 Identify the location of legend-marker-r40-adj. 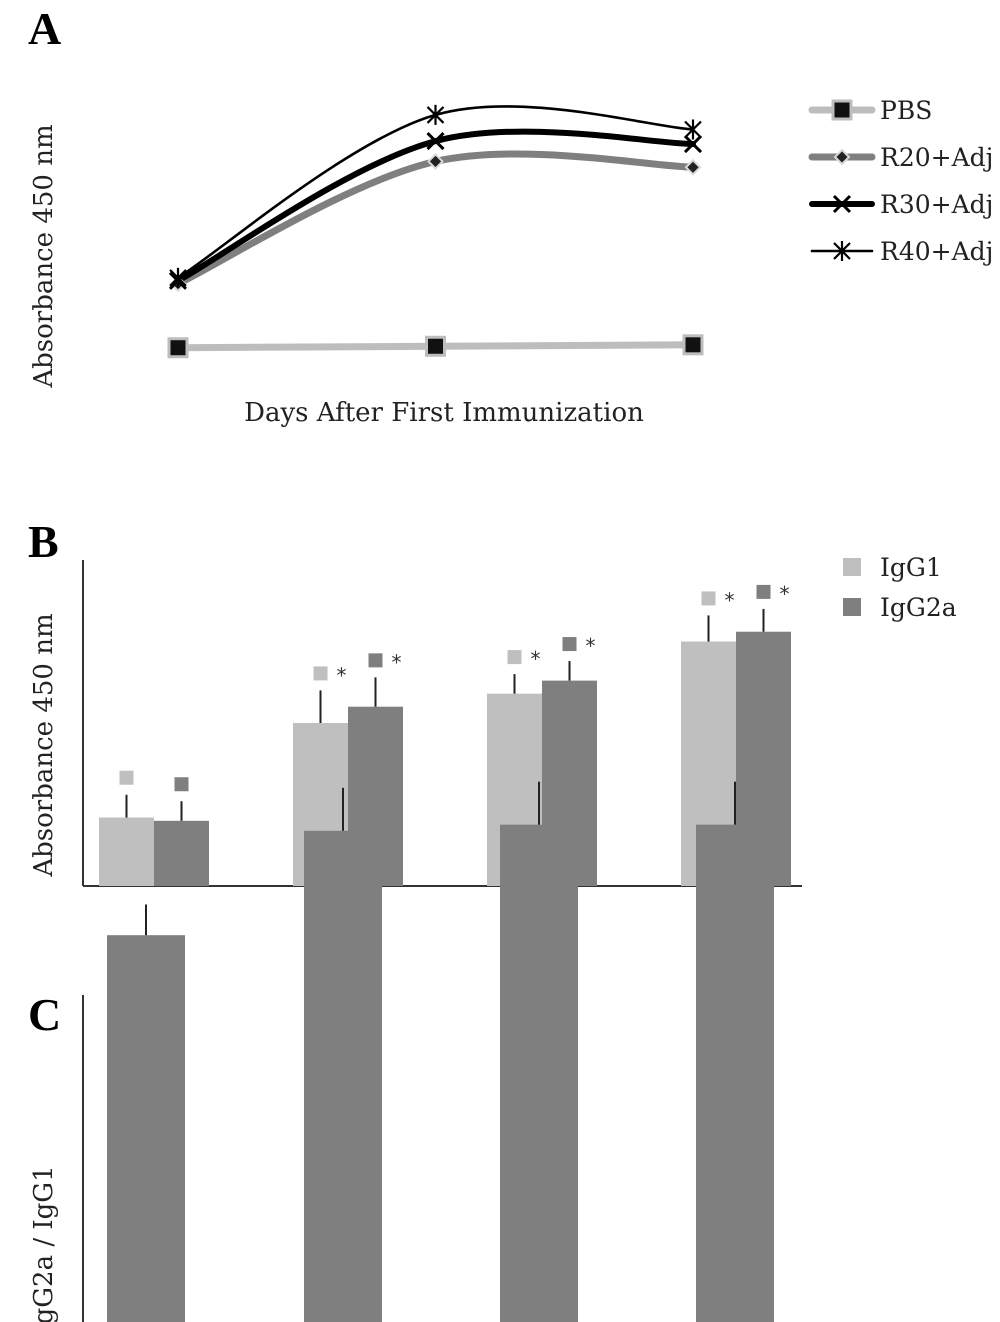
(842, 251).